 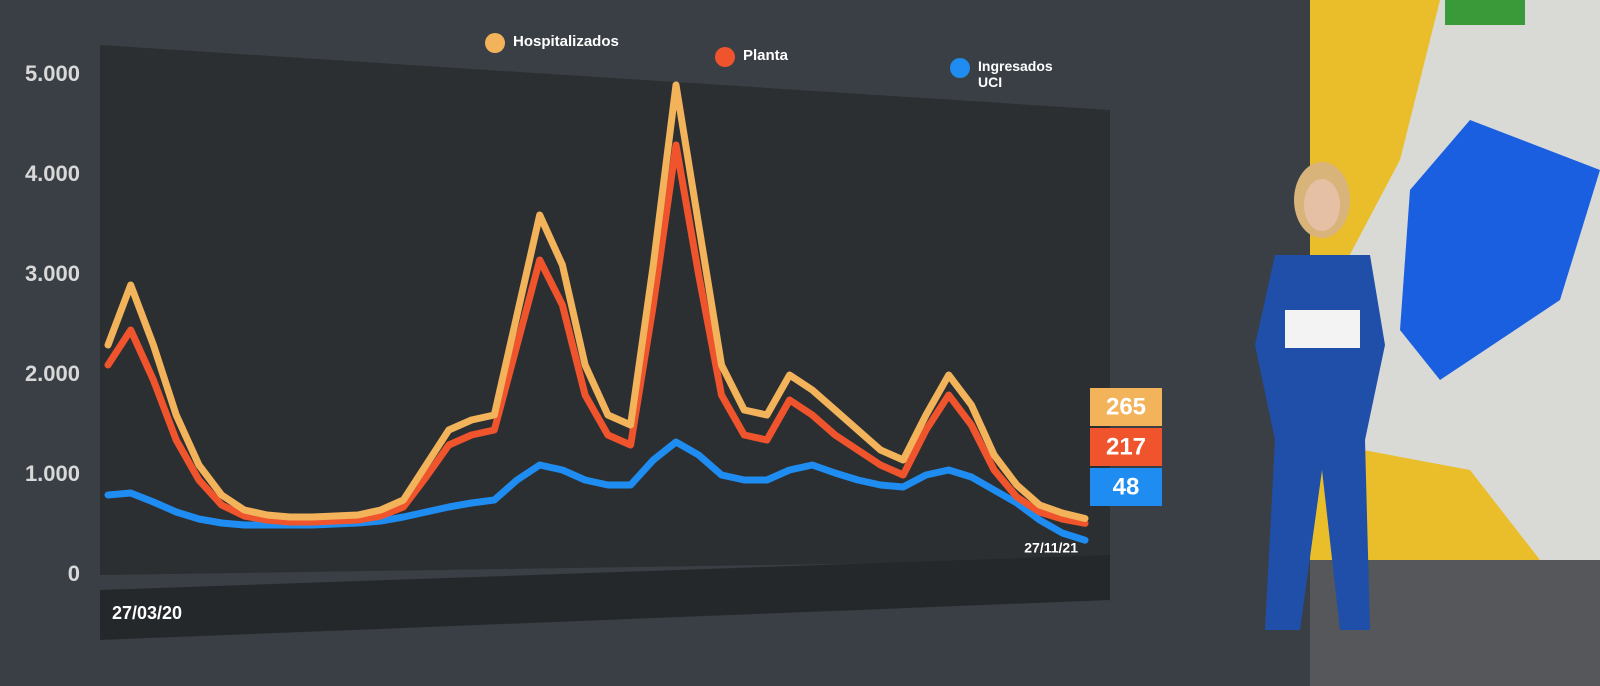 I want to click on presenter-body, so click(x=1320, y=442).